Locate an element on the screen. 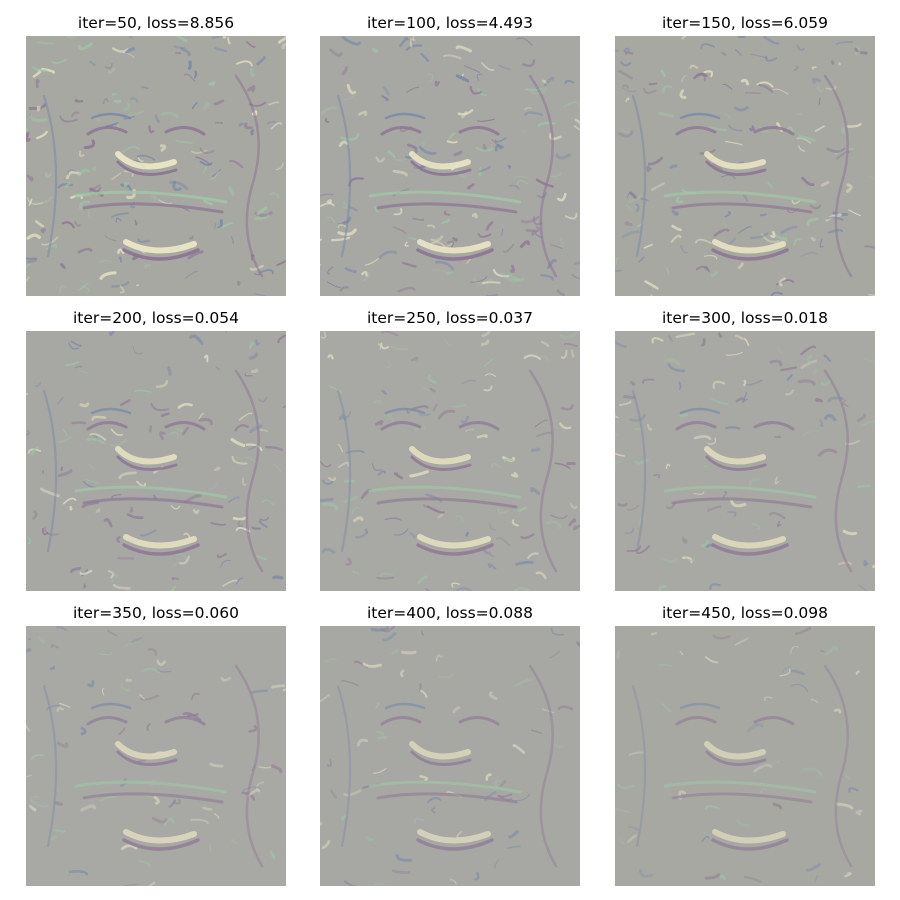 The image size is (900, 900). panel-title: iter=250, loss=0.037 is located at coordinates (450, 318).